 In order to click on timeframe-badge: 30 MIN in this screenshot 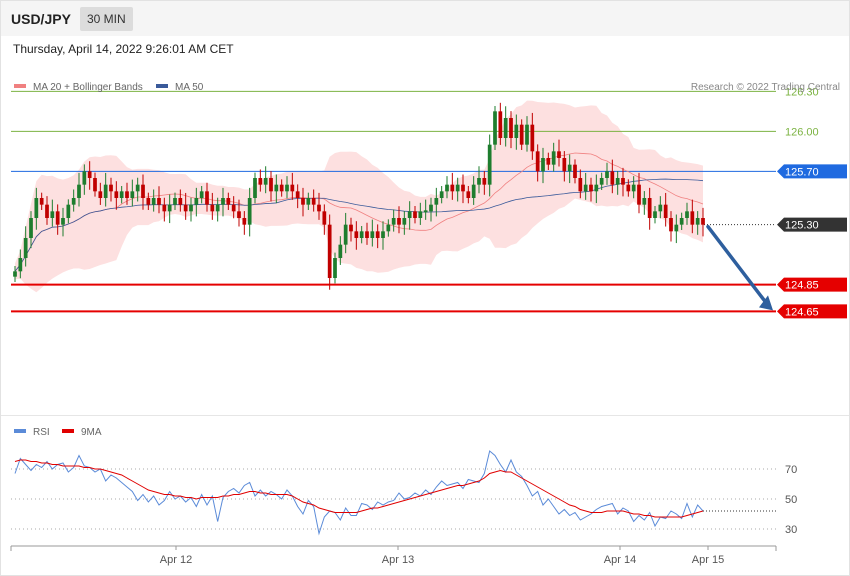, I will do `click(106, 19)`.